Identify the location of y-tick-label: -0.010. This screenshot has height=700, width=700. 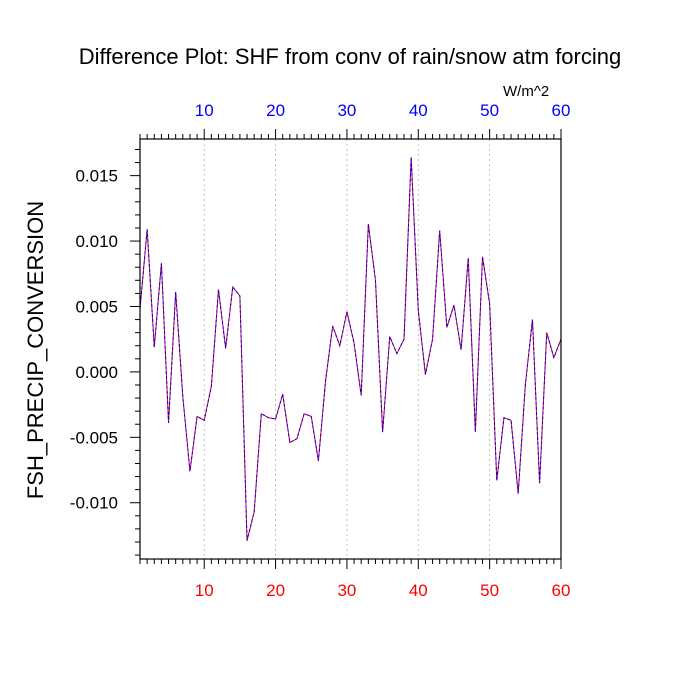
(94, 503).